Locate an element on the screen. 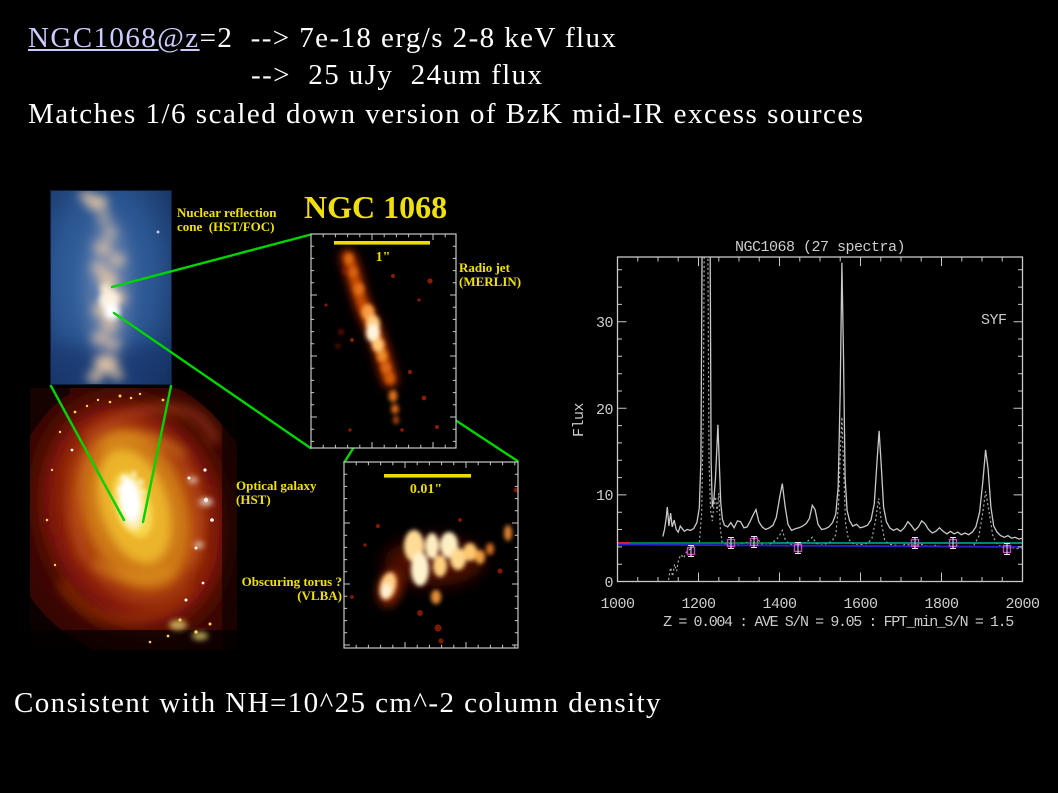  svg-text: Radio jet is located at coordinates (485, 267).